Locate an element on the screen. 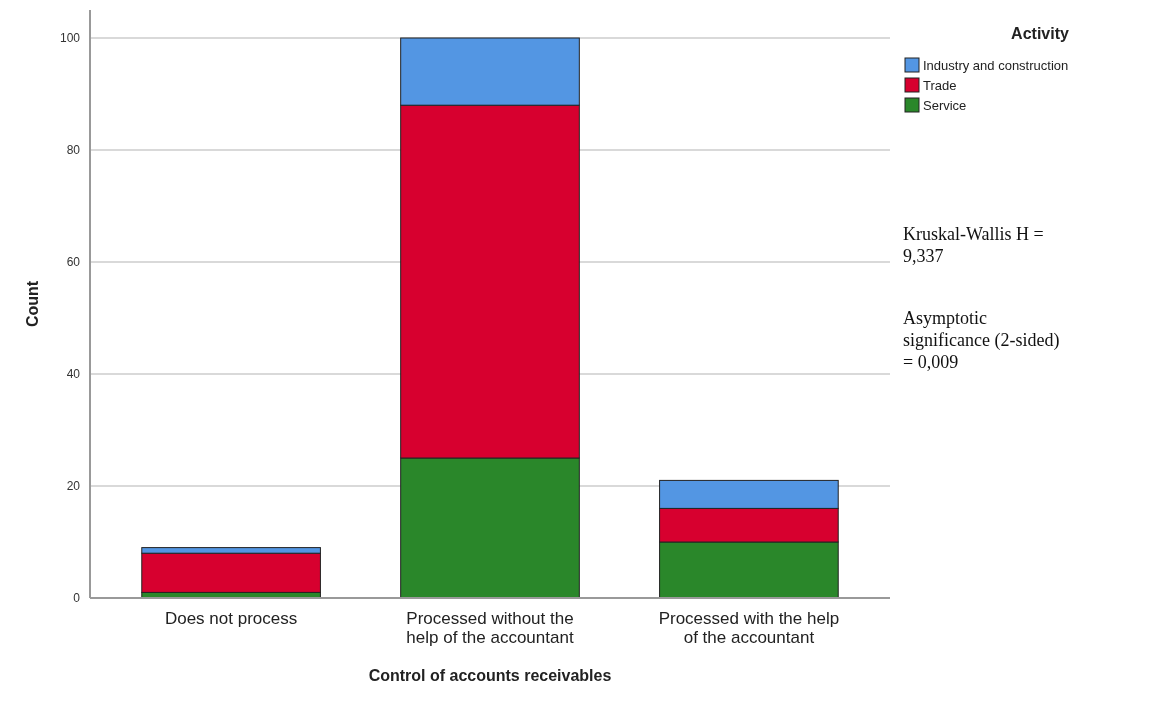 Image resolution: width=1165 pixels, height=701 pixels. x-tick-label: Processed without the help of the accountant is located at coordinates (490, 628).